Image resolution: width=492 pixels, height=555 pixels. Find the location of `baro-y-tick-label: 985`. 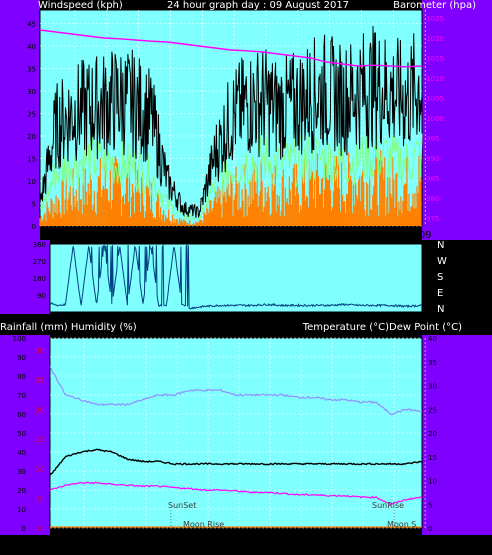

baro-y-tick-label: 985 is located at coordinates (432, 179).